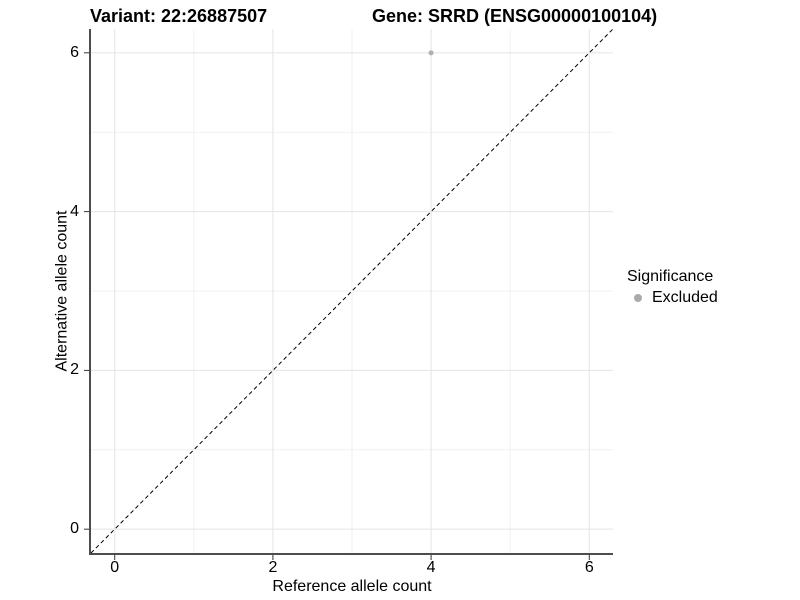 This screenshot has width=800, height=600. I want to click on legend: Significance Excluded, so click(672, 287).